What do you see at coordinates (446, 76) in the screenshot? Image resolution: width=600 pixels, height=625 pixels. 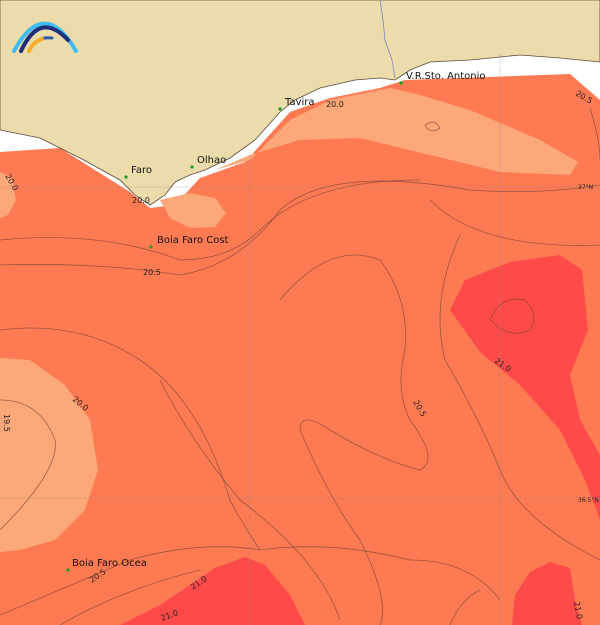 I see `place-label-vrsa: V.R.Sto. Antonio` at bounding box center [446, 76].